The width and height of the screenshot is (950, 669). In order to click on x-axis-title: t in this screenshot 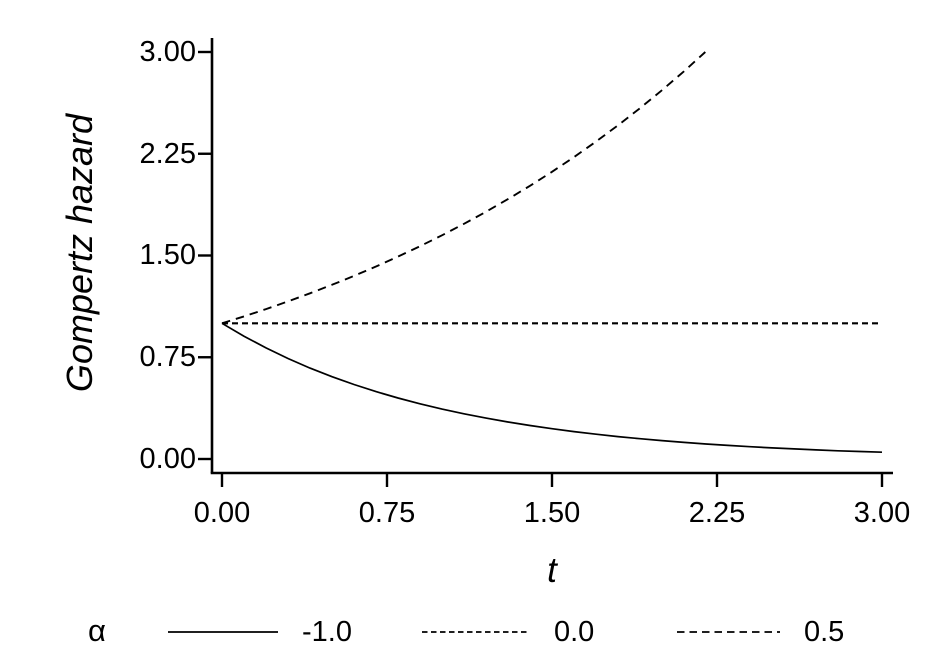, I will do `click(552, 570)`.